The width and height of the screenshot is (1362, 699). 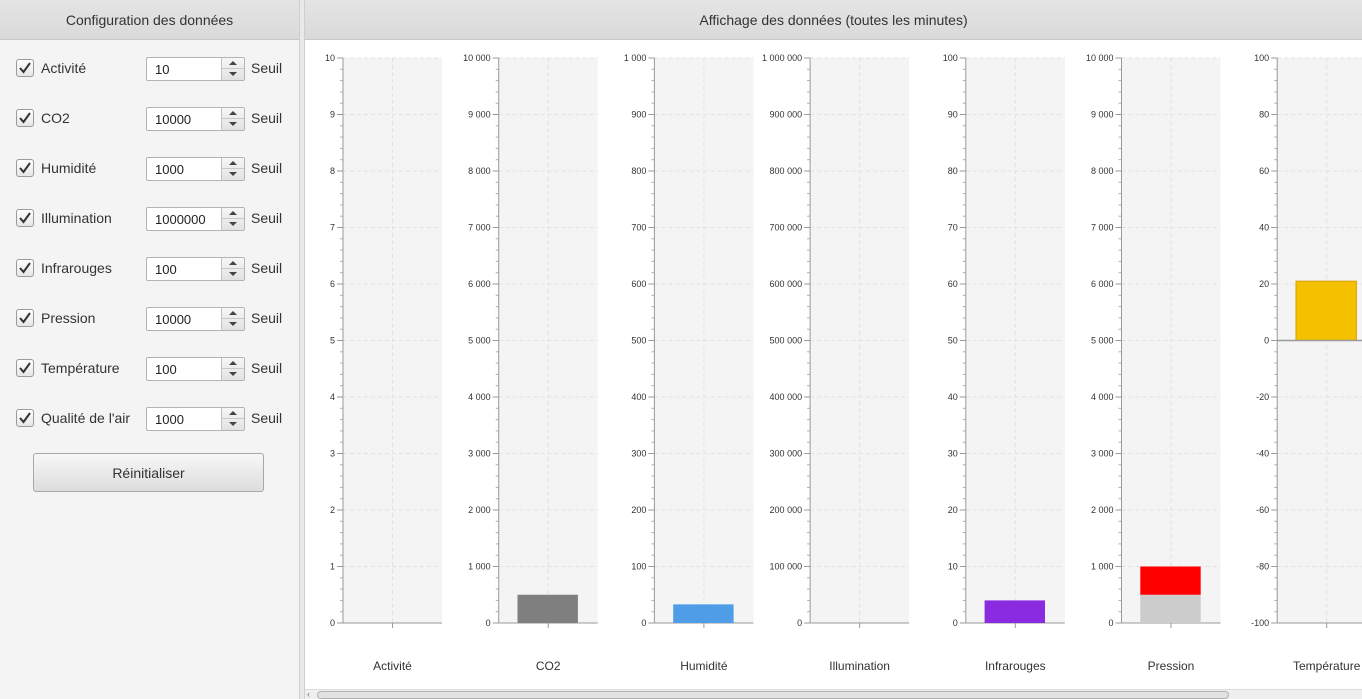 I want to click on category-label: CO2, so click(x=548, y=666).